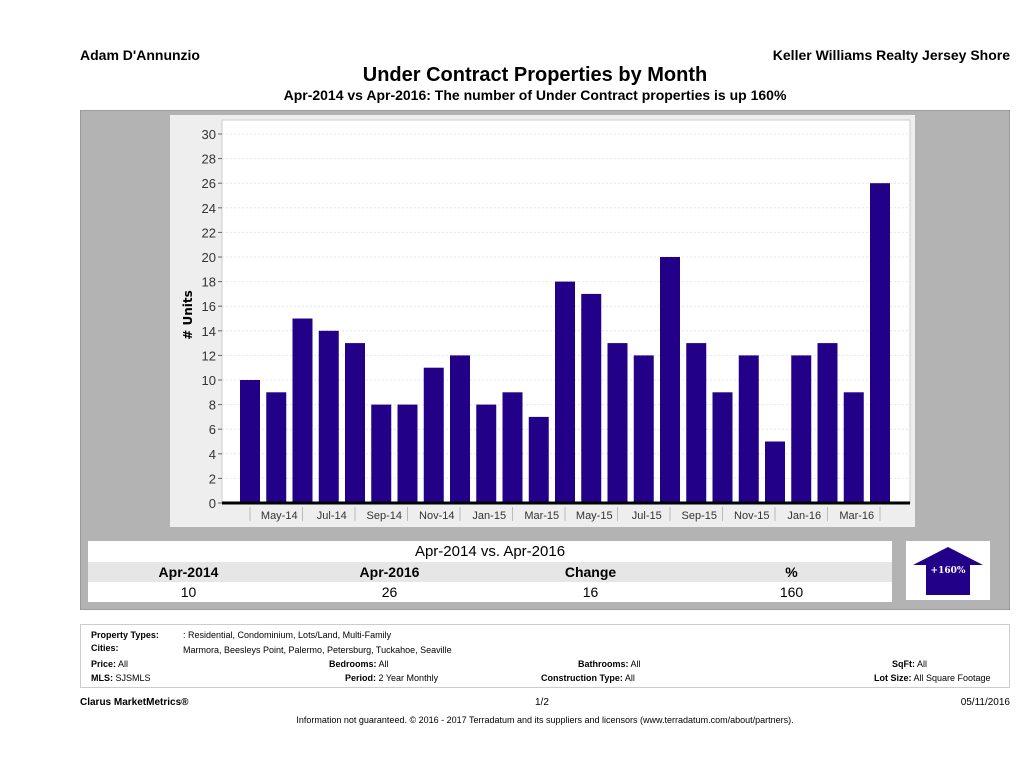  I want to click on y-tick-label: 4, so click(212, 454).